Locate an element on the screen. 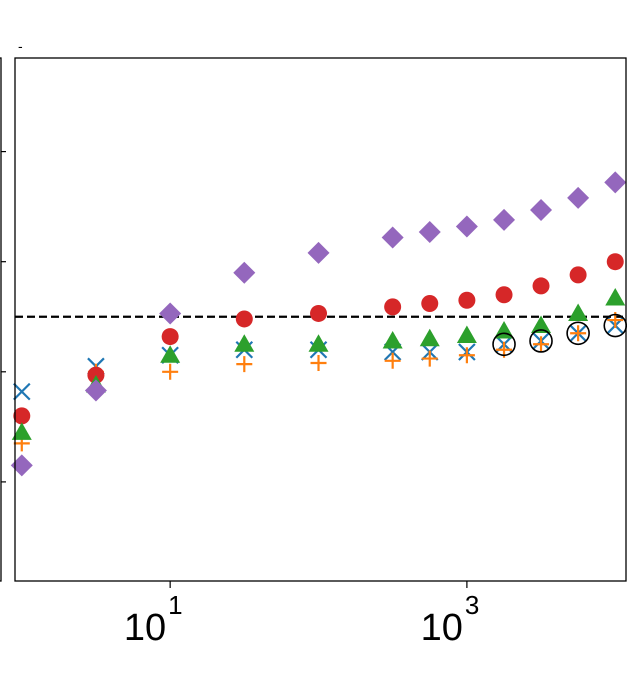 This screenshot has width=627, height=688. x-tick-label-exponent: 1 is located at coordinates (175, 605).